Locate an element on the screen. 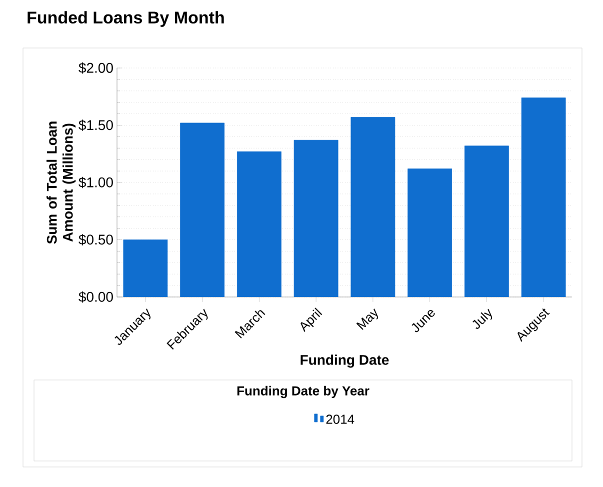  y-axis-title: Sum of Total Loan Amount (Millions) is located at coordinates (61, 183).